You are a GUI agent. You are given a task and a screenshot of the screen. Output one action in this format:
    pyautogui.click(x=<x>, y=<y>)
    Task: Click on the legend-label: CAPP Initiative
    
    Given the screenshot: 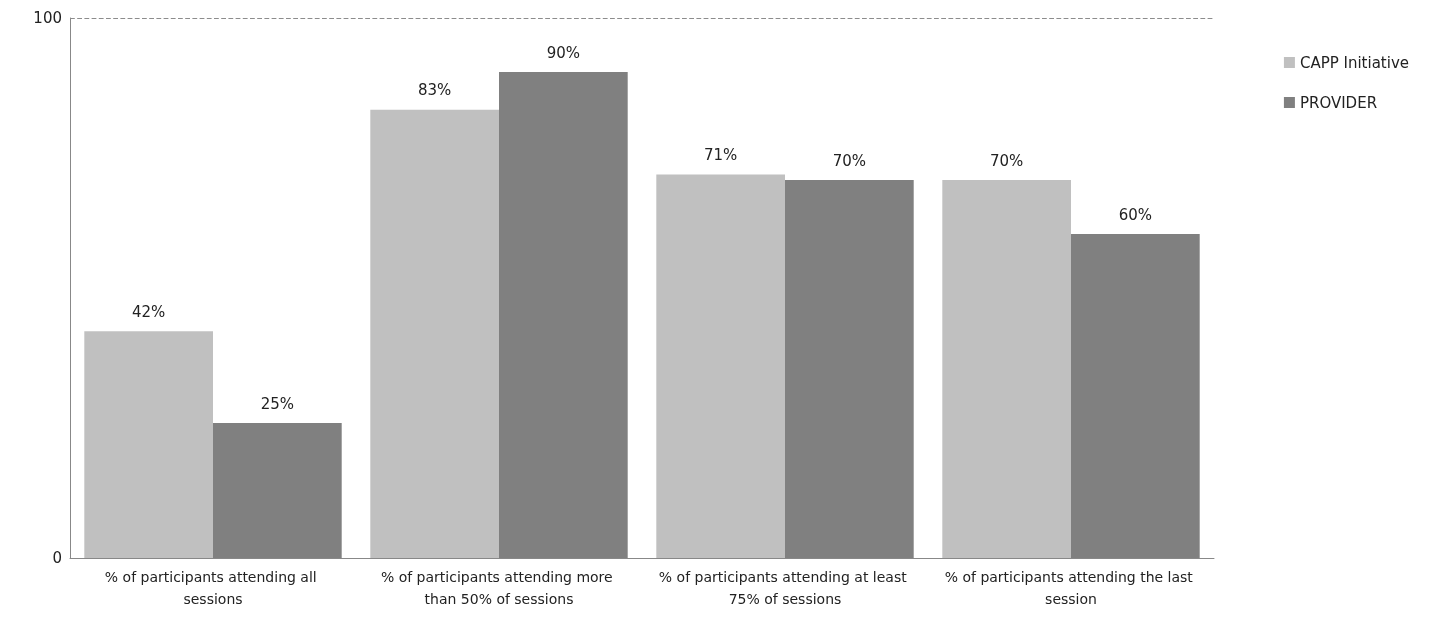 What is the action you would take?
    pyautogui.click(x=1354, y=62)
    